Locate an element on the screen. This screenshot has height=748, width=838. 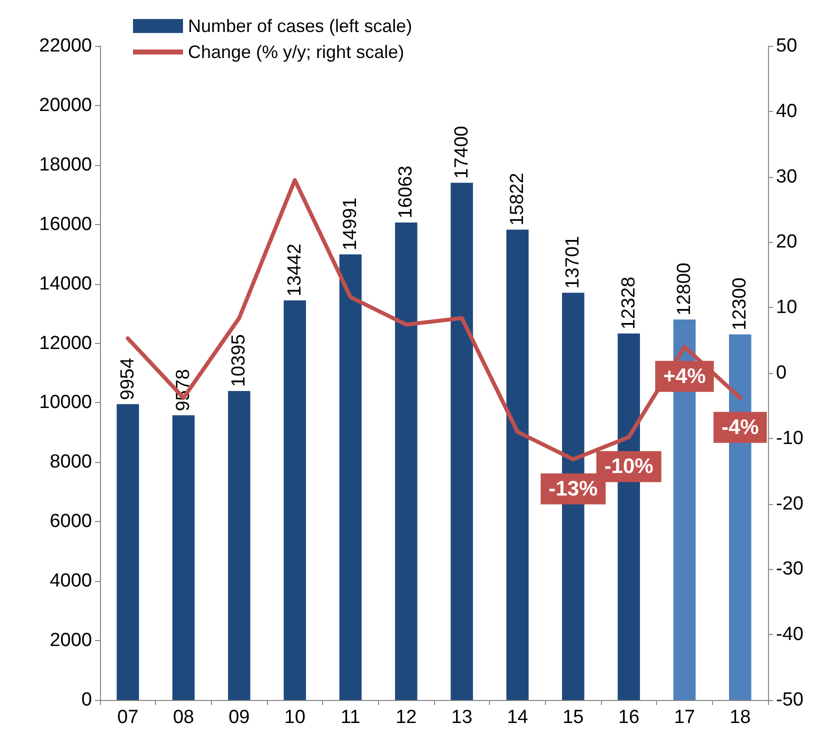
y2-tick-label: 40 is located at coordinates (787, 111).